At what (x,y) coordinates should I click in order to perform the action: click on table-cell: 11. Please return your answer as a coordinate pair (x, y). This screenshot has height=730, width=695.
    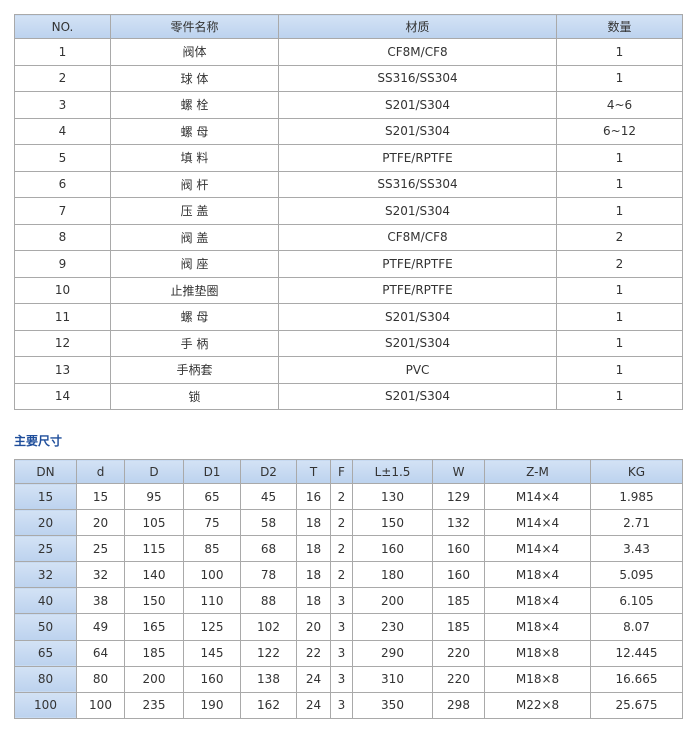
    Looking at the image, I should click on (62, 317).